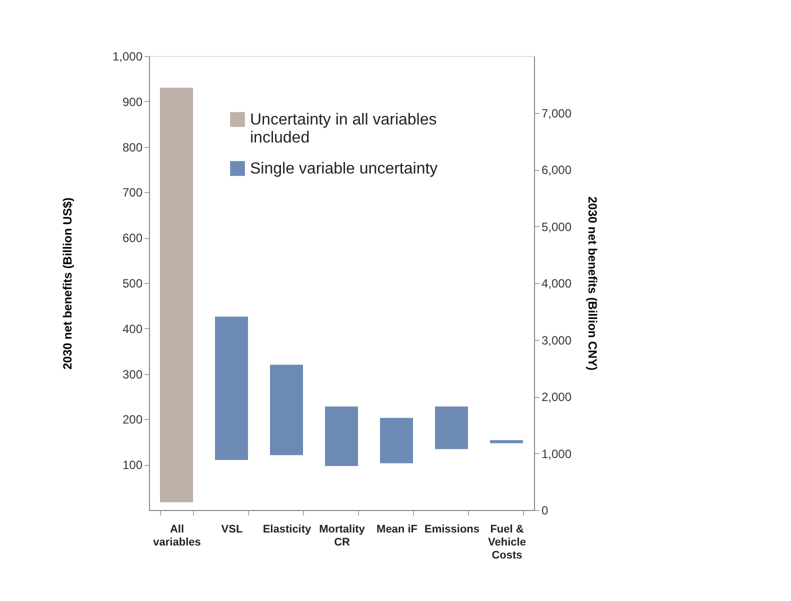  What do you see at coordinates (132, 465) in the screenshot?
I see `y-tick-label: 100` at bounding box center [132, 465].